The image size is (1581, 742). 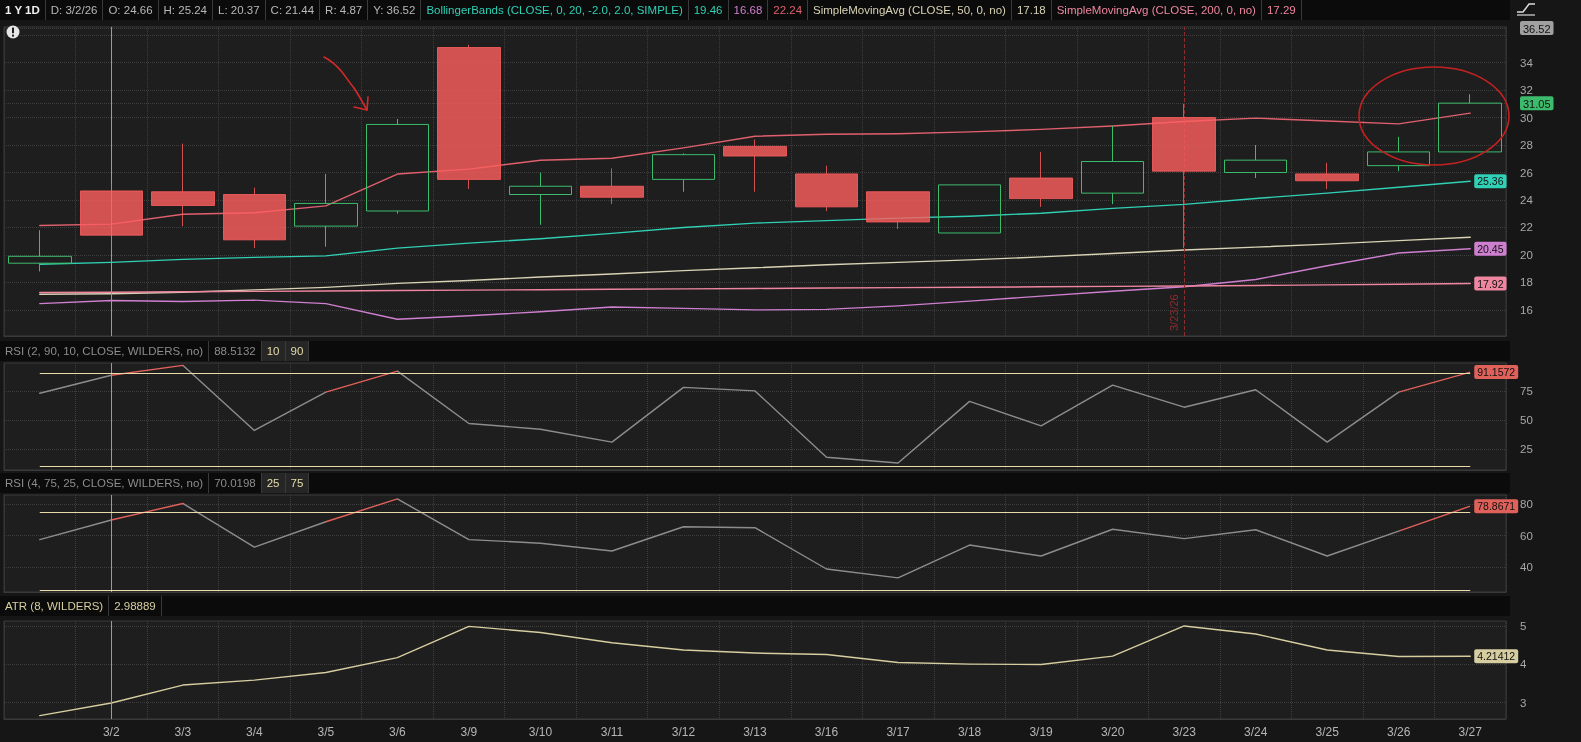 I want to click on y-tick-label: 60, so click(x=1526, y=535).